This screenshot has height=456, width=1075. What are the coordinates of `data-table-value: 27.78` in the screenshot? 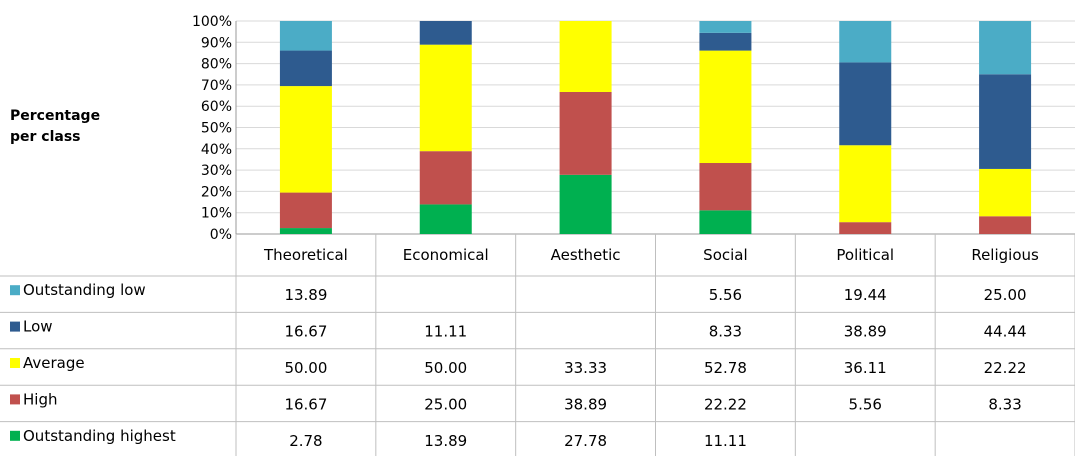 It's located at (585, 441).